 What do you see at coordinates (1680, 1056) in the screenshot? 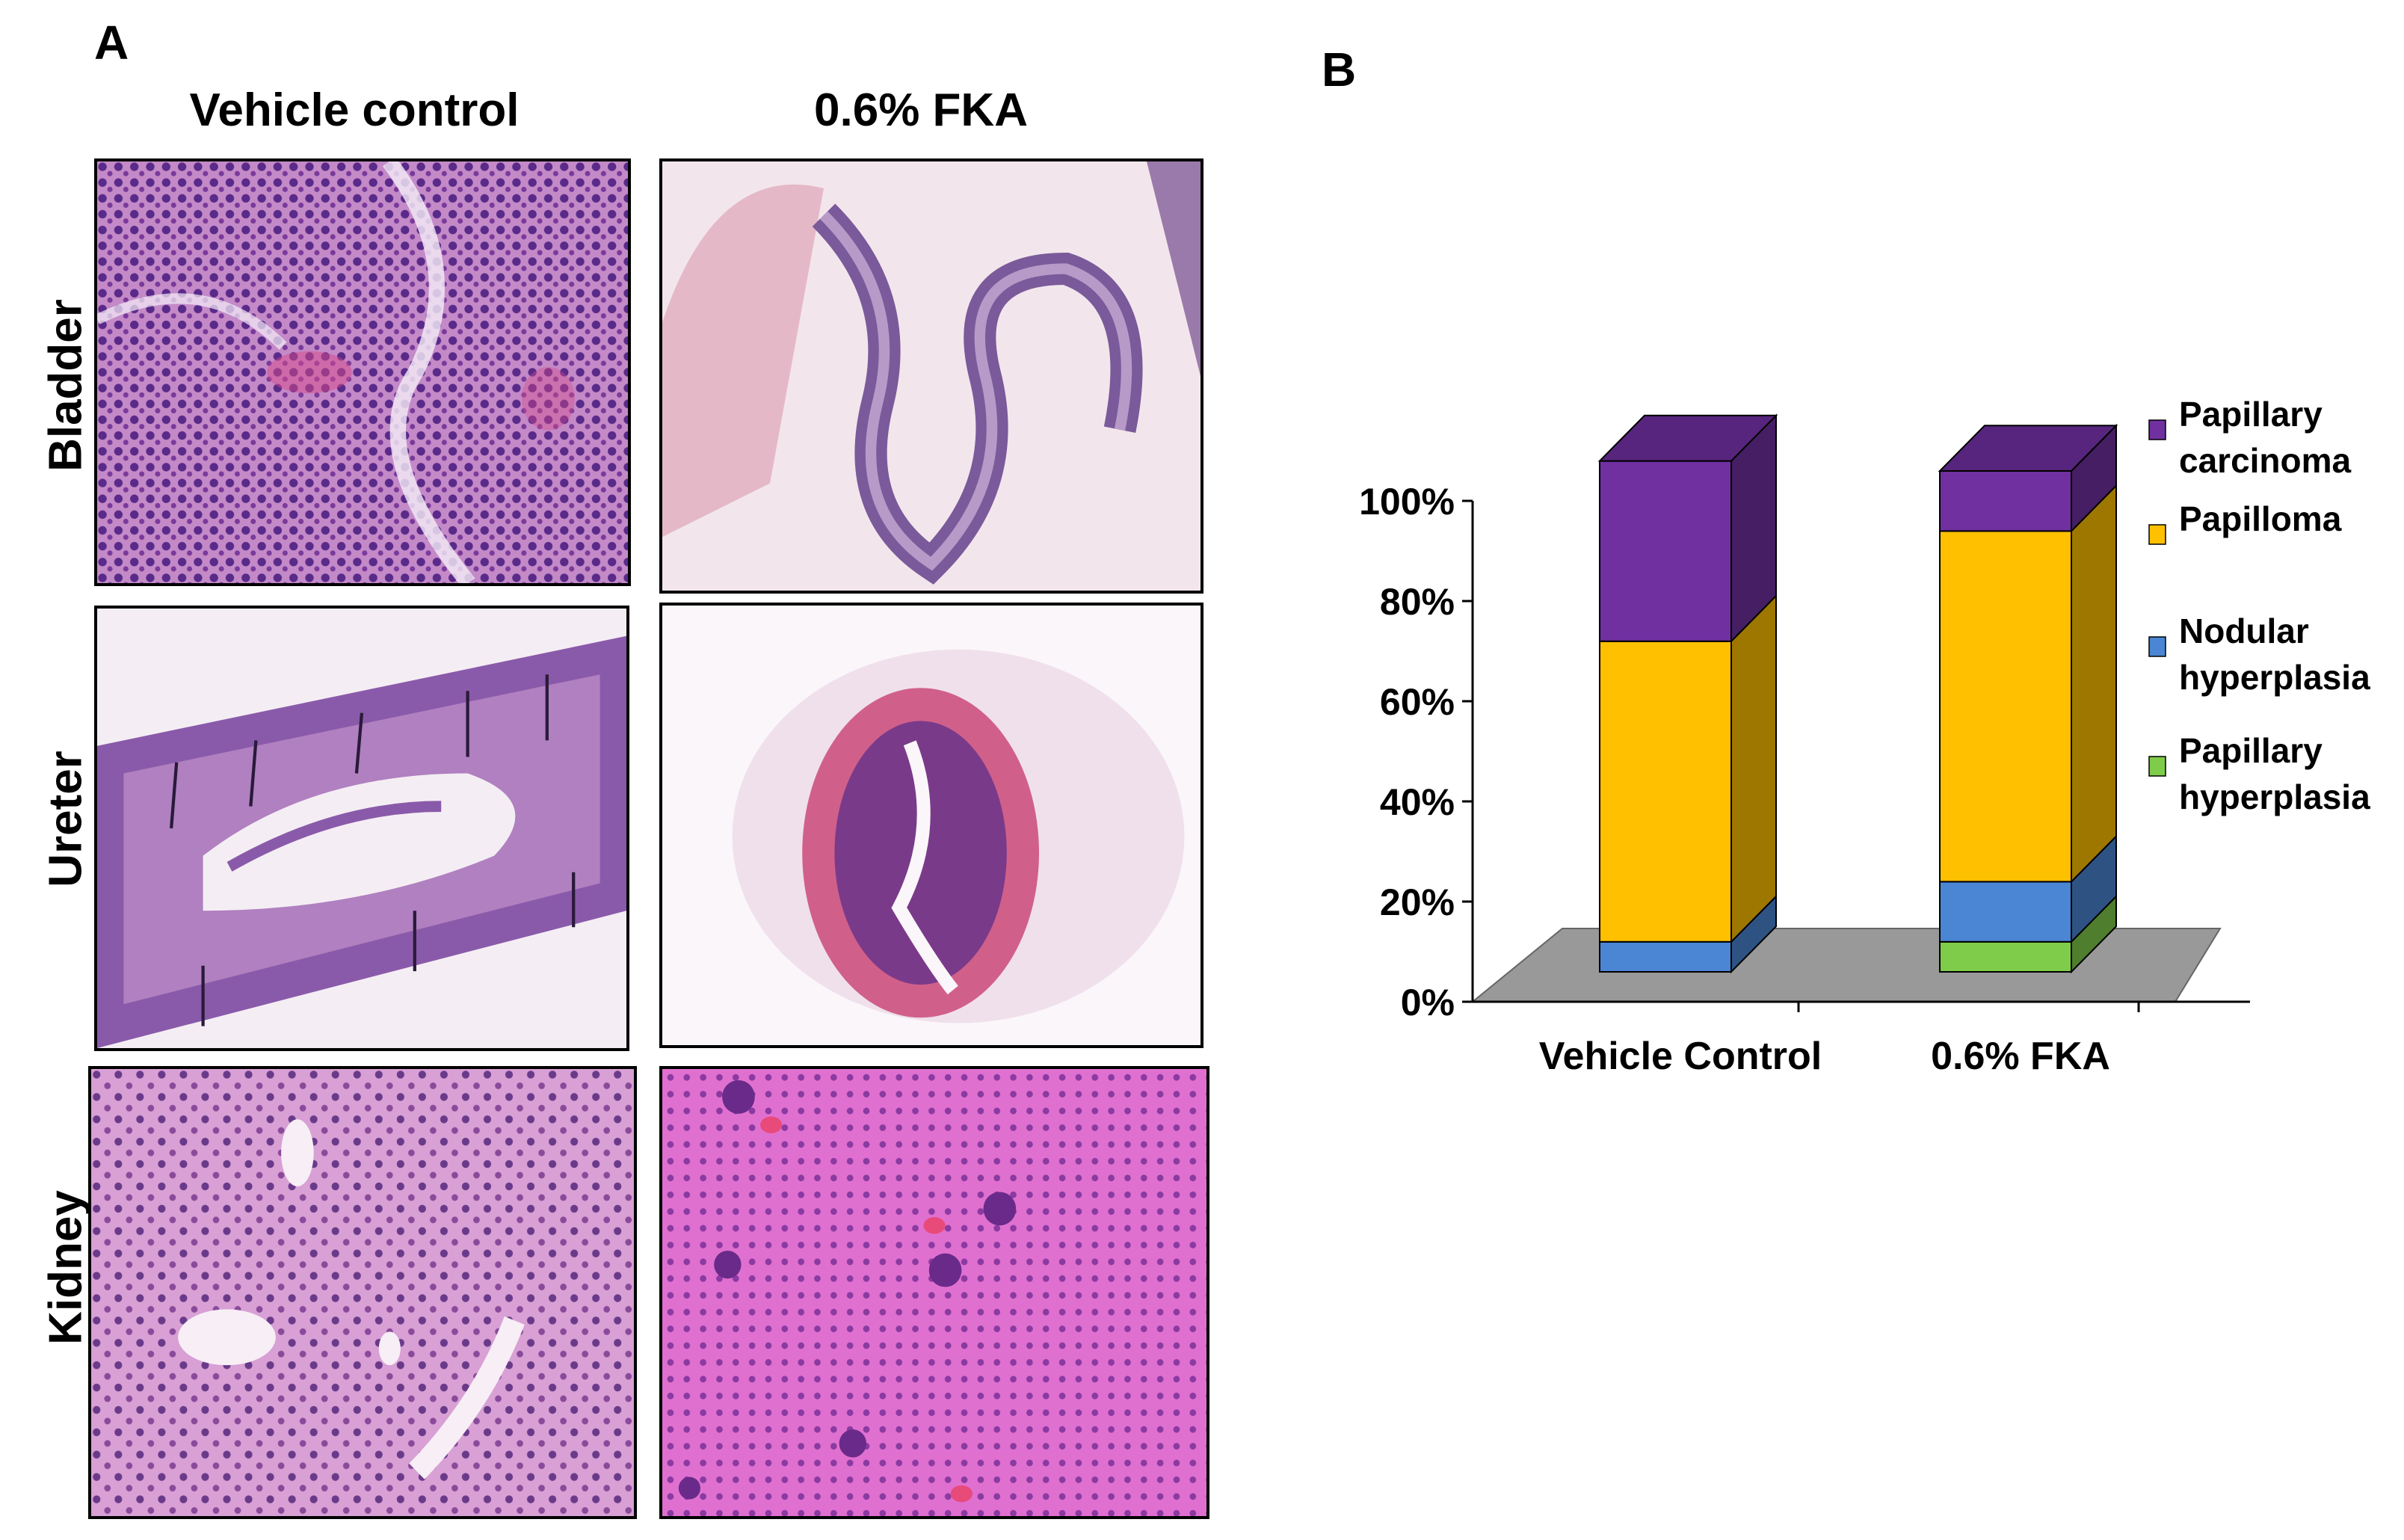
I see `x-tick-label: Vehicle Control` at bounding box center [1680, 1056].